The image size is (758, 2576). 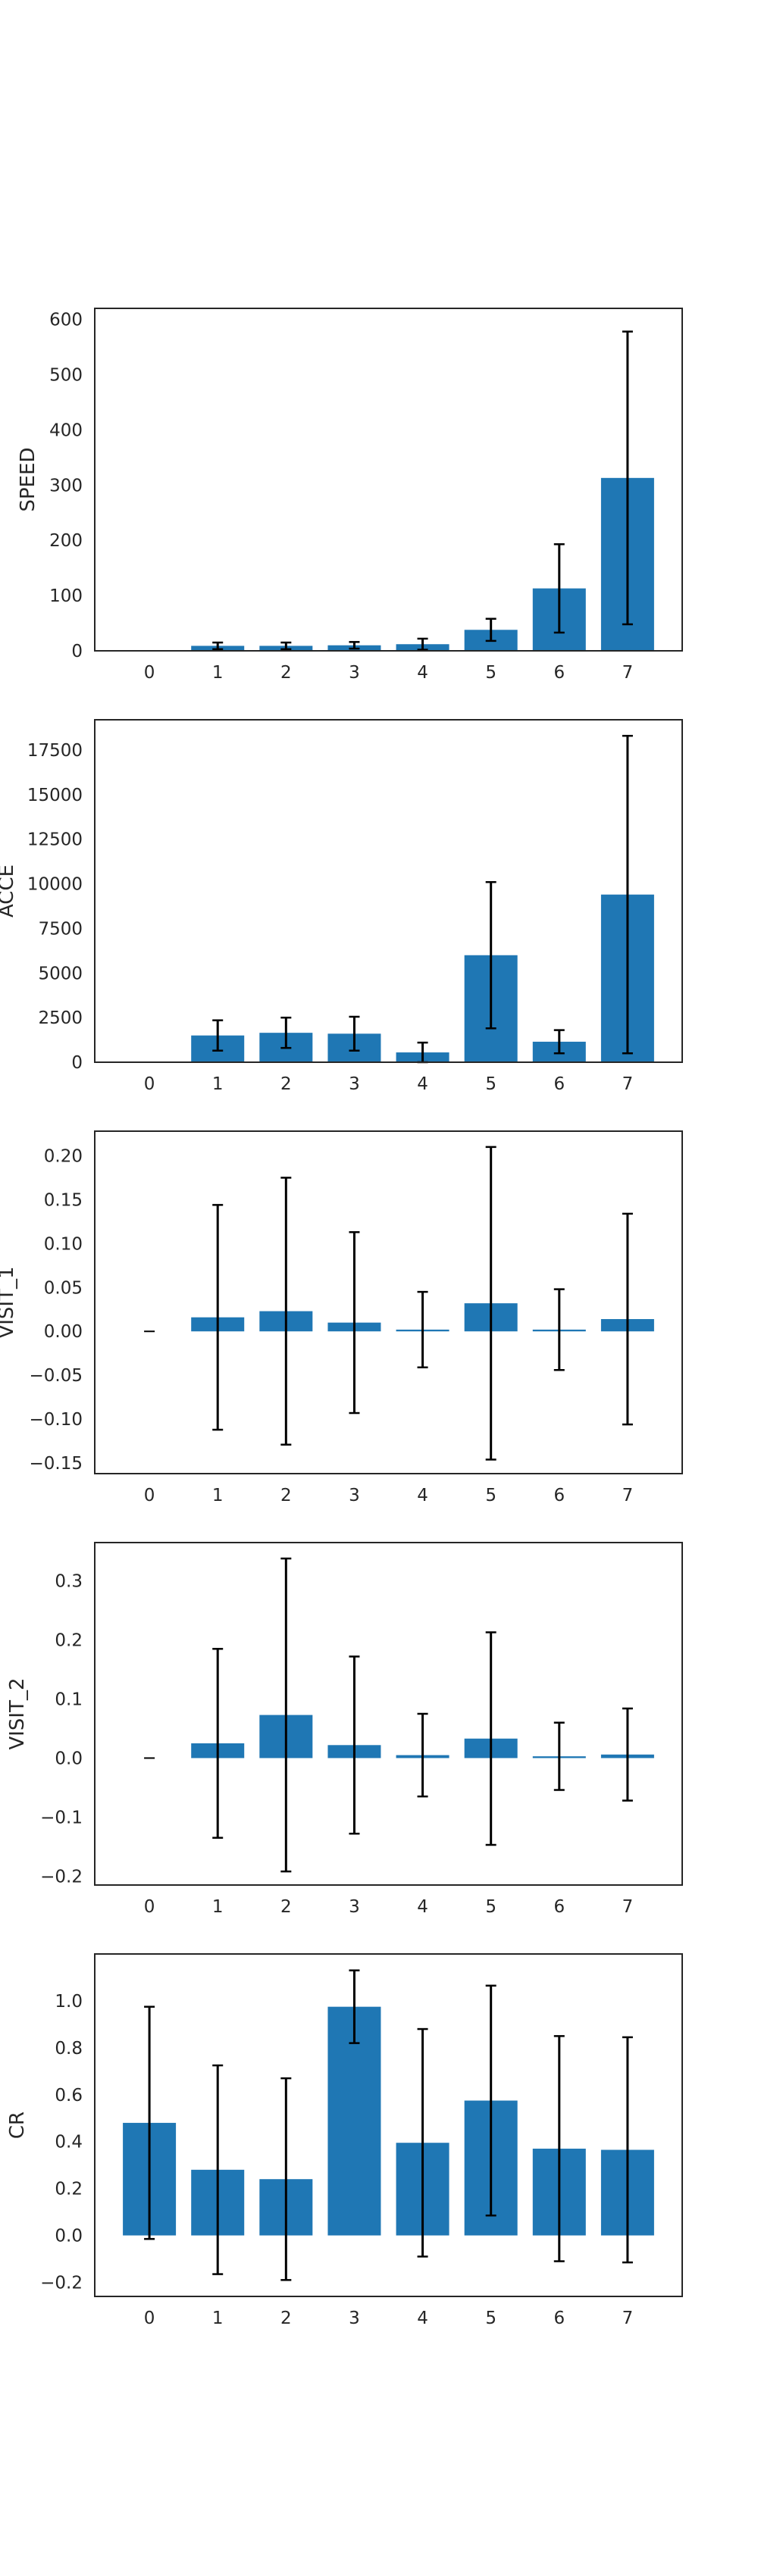 I want to click on subplot-cr: 0 1 2 3 4 5 6 7 −0.2 0.0 0.2 0.4 0.6 0.8 1.0 CR, so click(x=344, y=2140).